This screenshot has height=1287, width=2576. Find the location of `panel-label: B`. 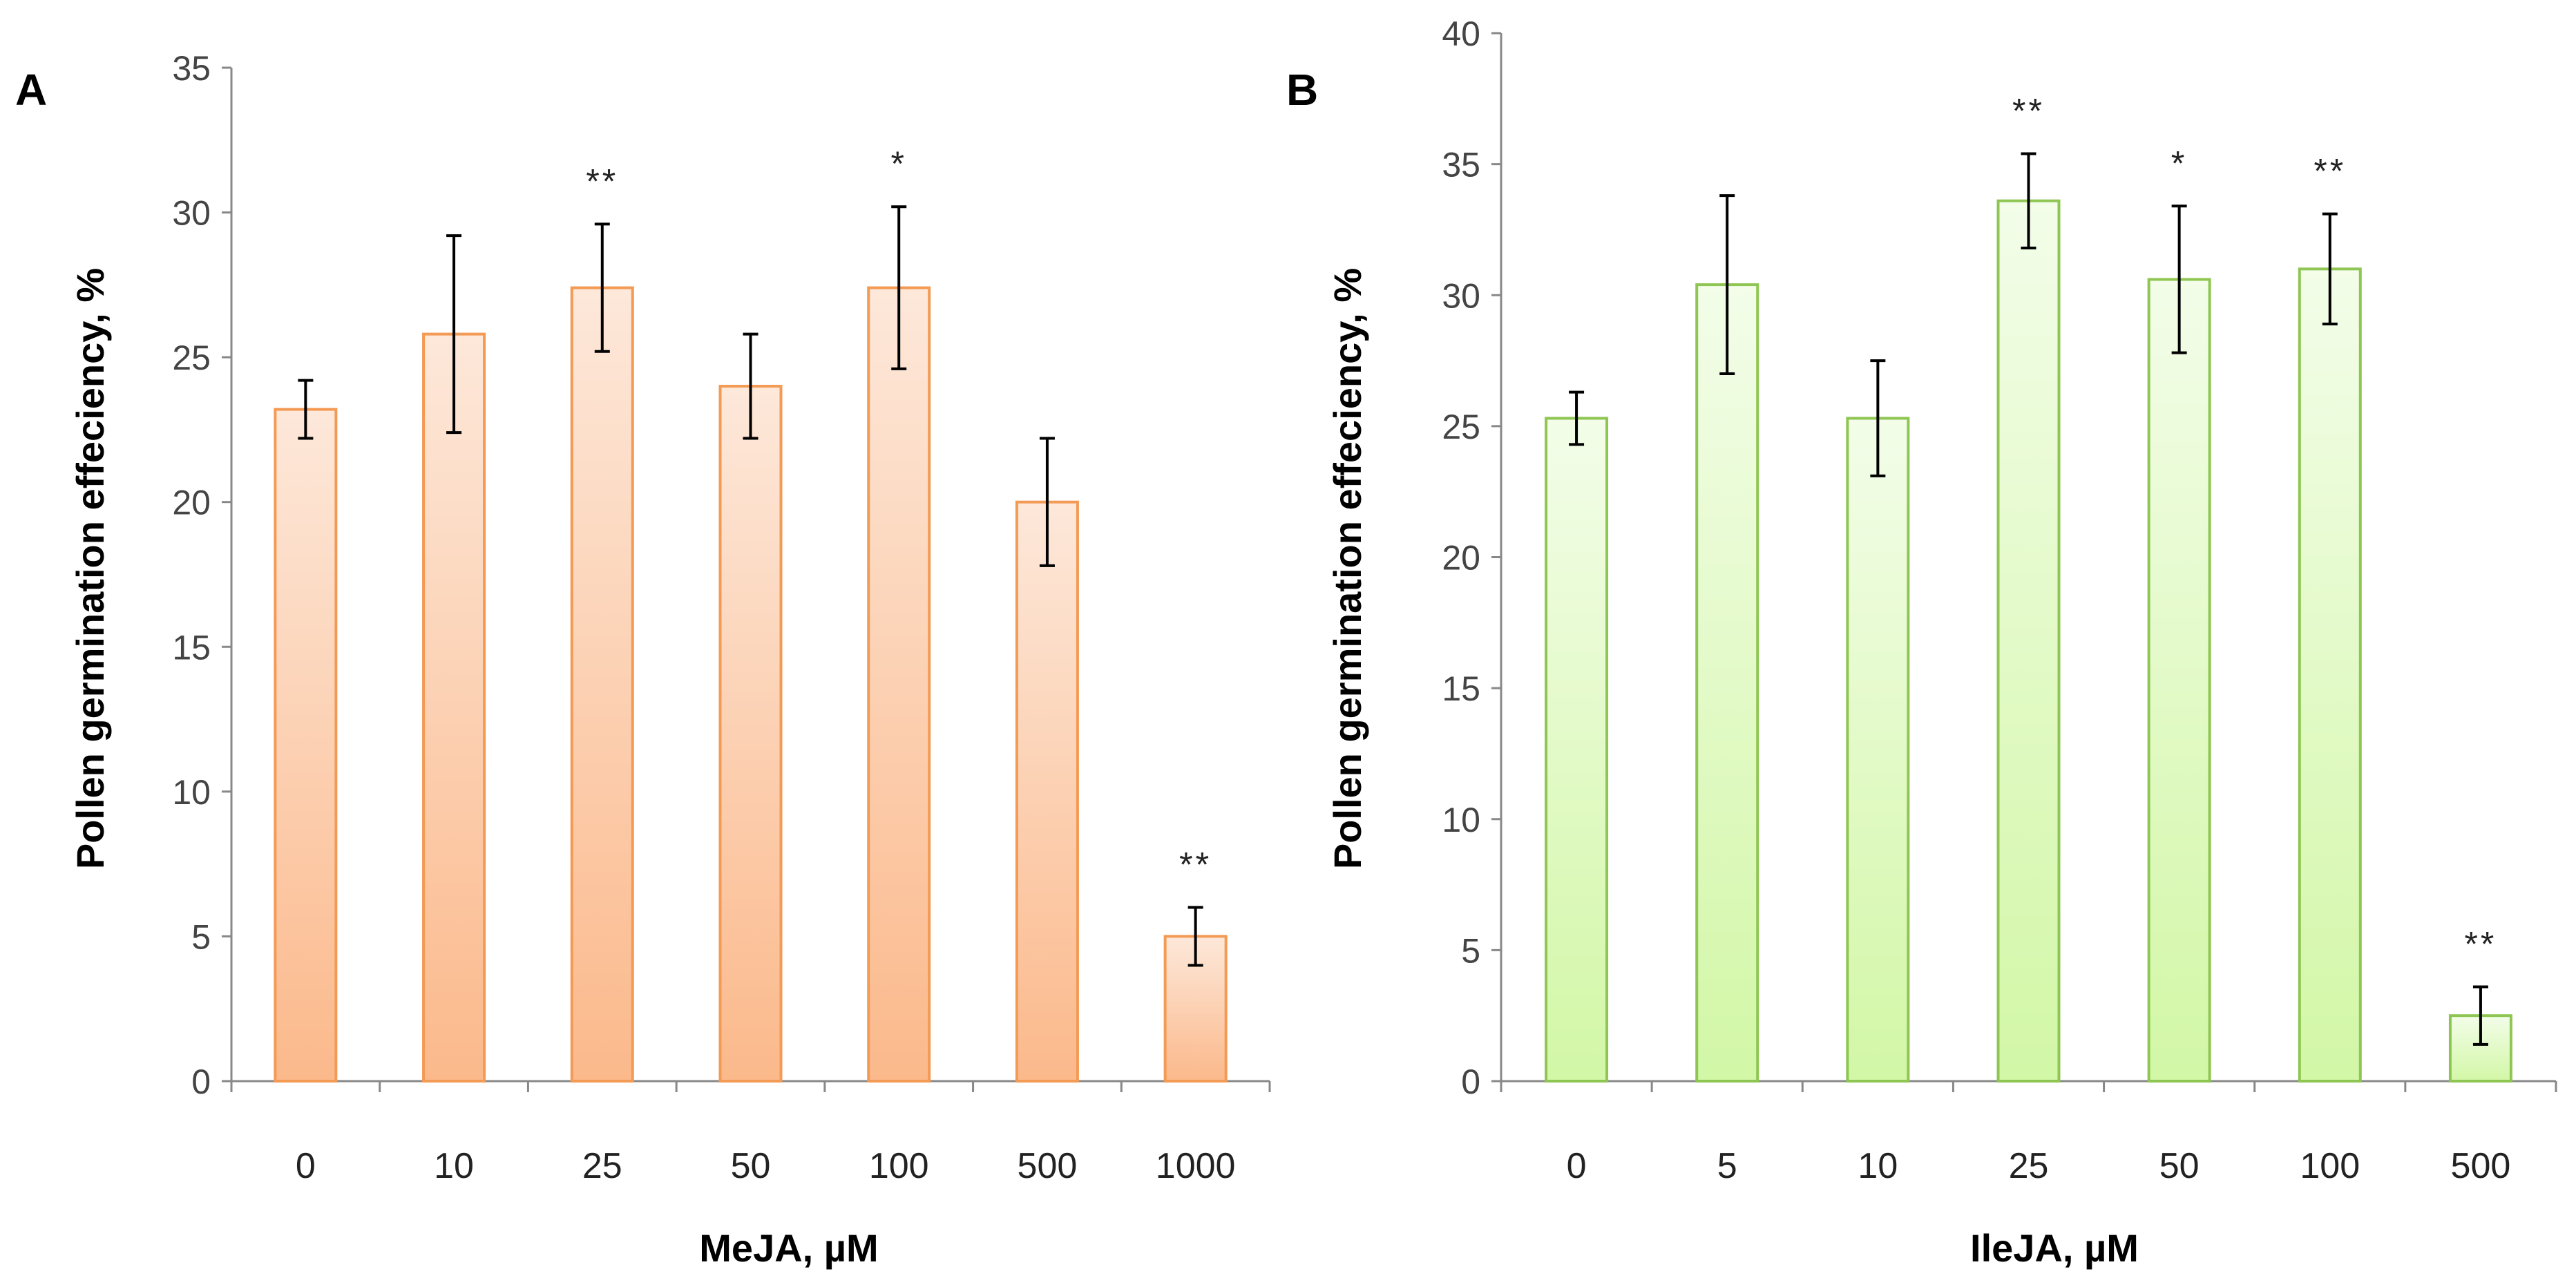

panel-label: B is located at coordinates (1302, 90).